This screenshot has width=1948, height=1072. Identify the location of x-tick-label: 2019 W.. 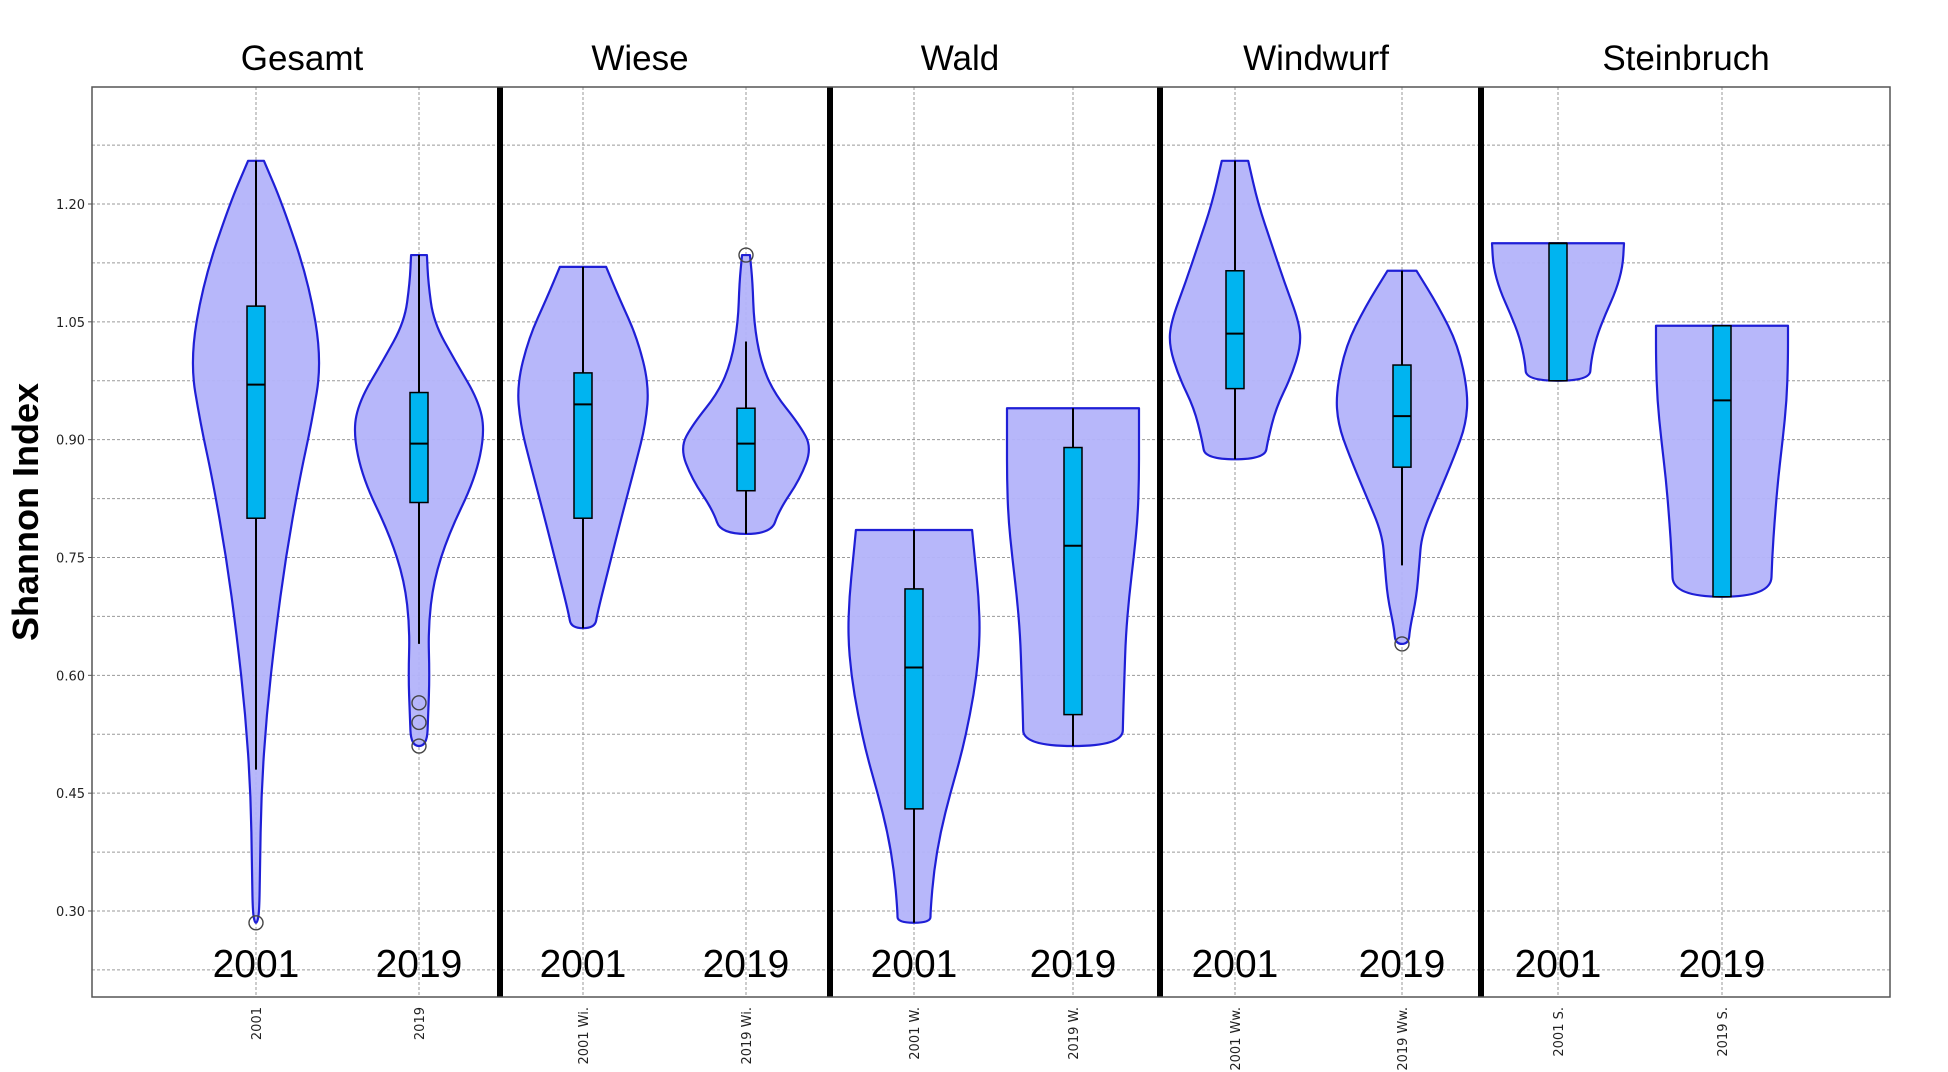
(1074, 1033).